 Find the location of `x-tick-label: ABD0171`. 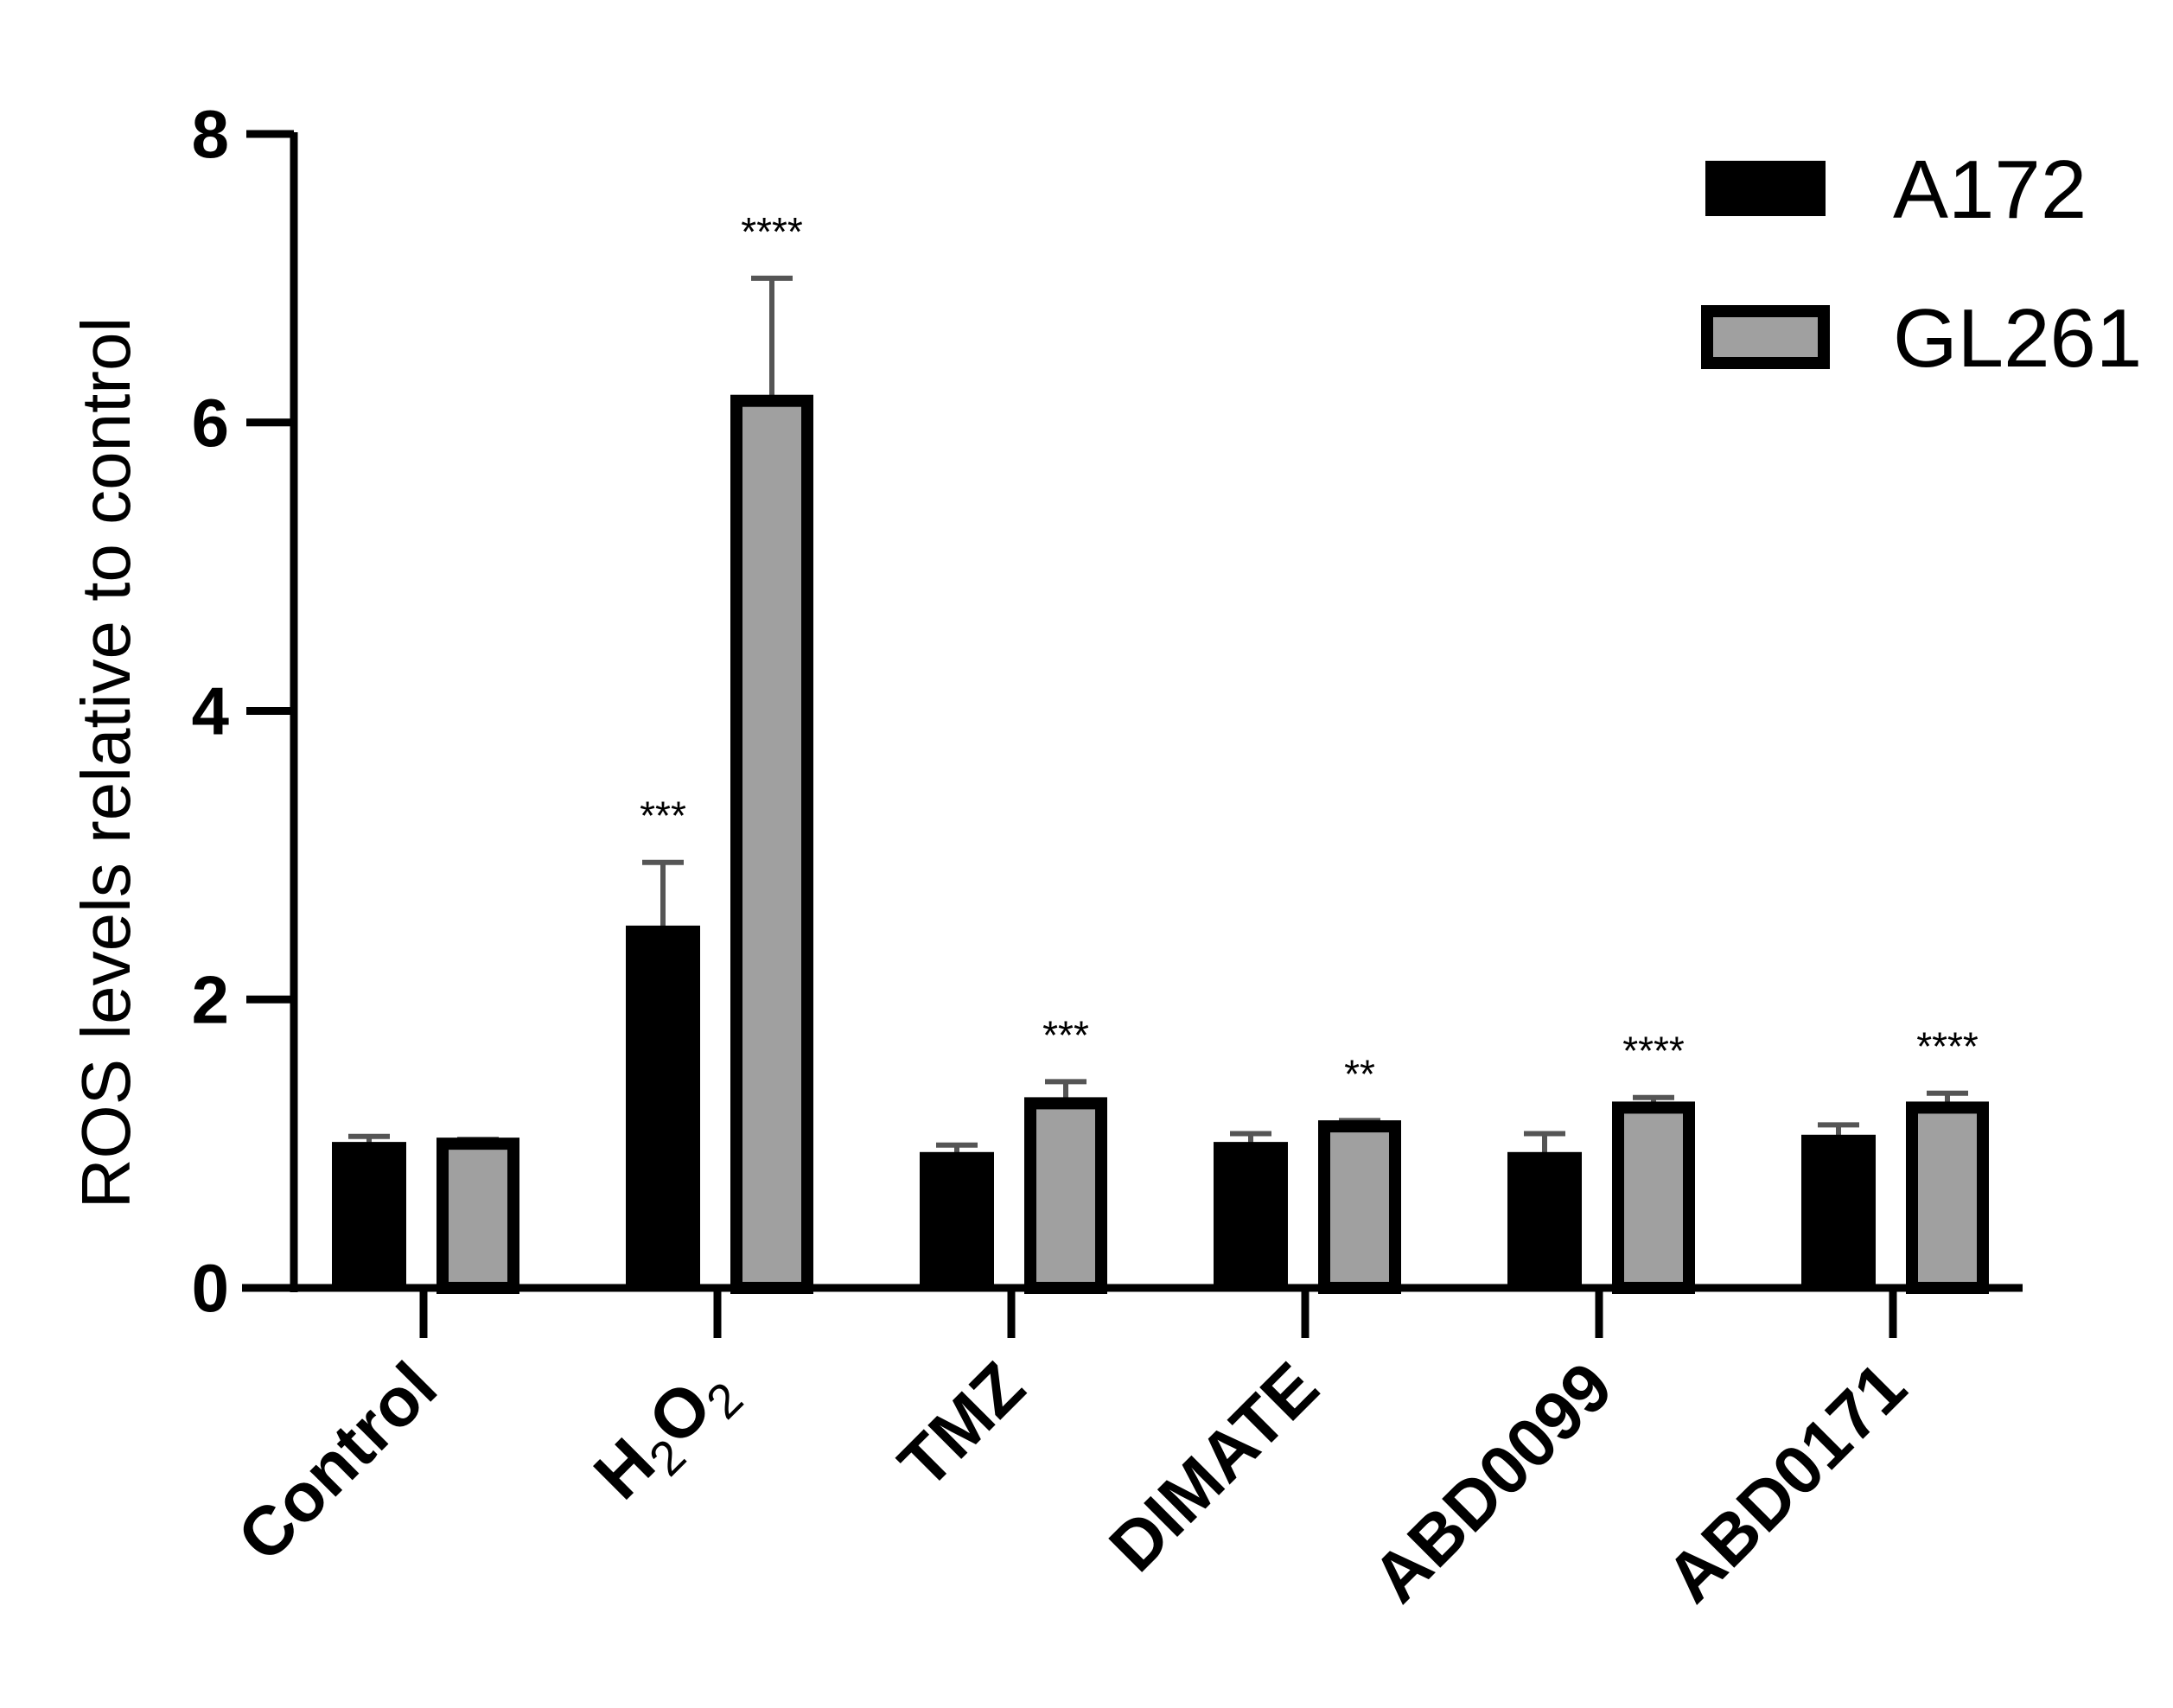

x-tick-label: ABD0171 is located at coordinates (1786, 1482).